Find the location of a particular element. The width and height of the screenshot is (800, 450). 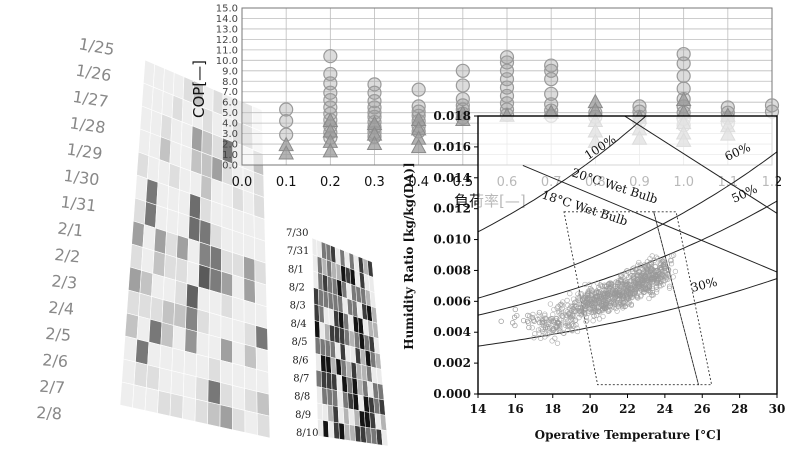

y-tick-label: 0.006 is located at coordinates (452, 301).